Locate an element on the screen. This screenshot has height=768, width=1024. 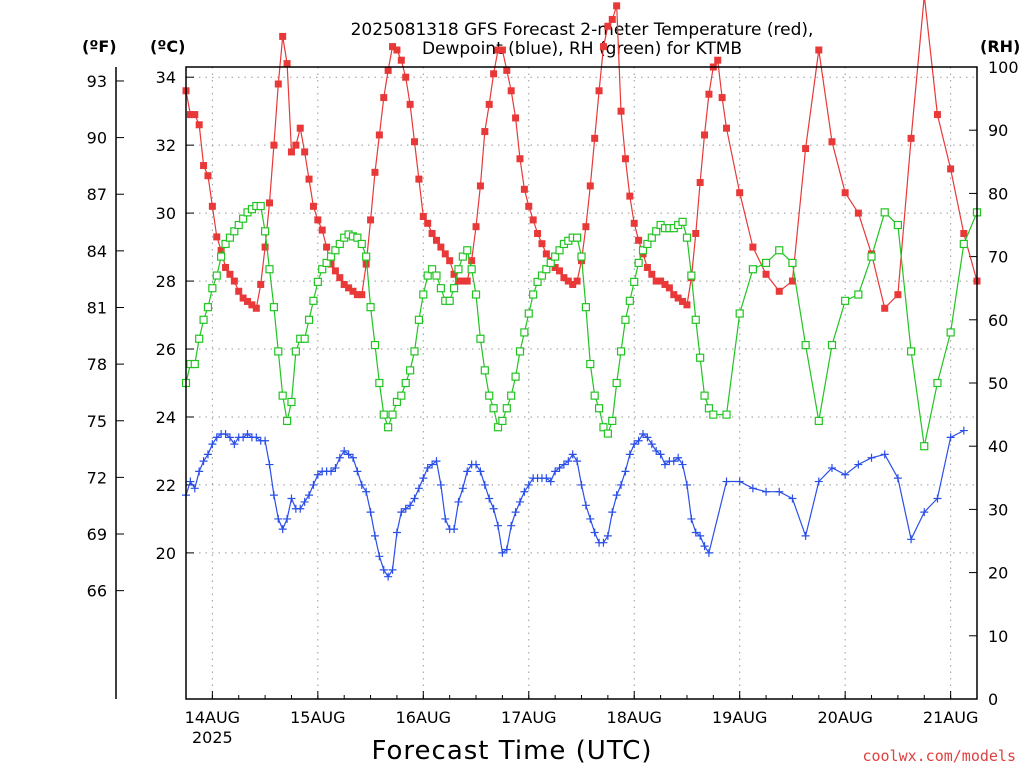
fahrenheit-tick-label: 69 is located at coordinates (97, 534).